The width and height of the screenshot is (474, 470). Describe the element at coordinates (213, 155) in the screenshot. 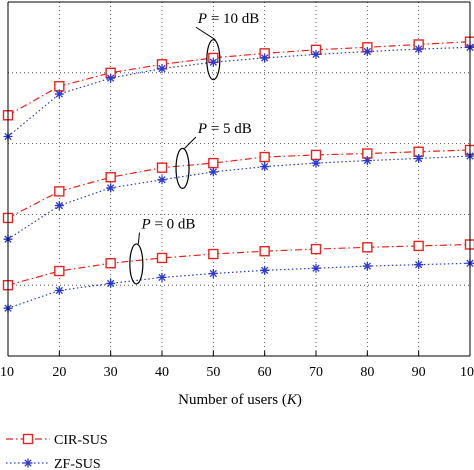

I see `annotation: P = 5 dB` at that location.